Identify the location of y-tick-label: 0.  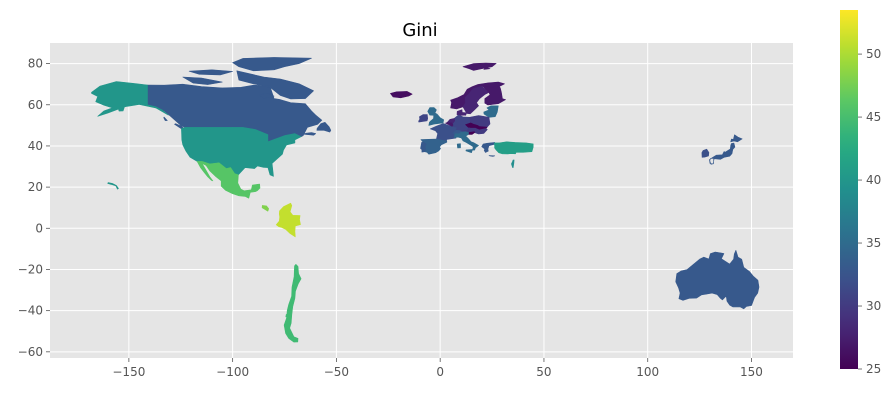
(39, 228).